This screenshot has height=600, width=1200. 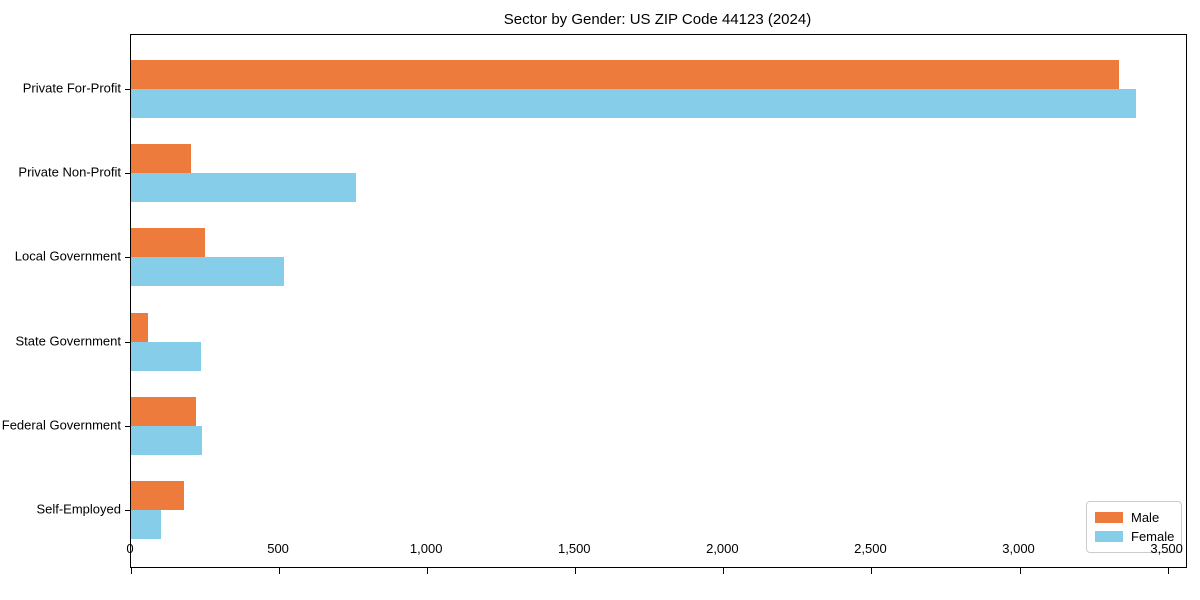 What do you see at coordinates (78, 509) in the screenshot?
I see `ytick-label: Self-Employed` at bounding box center [78, 509].